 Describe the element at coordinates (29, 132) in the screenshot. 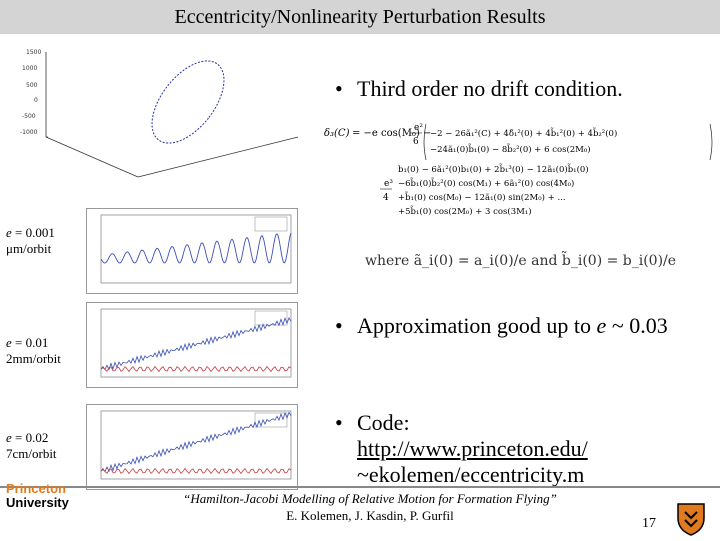

I see `svg-text: -1000` at that location.